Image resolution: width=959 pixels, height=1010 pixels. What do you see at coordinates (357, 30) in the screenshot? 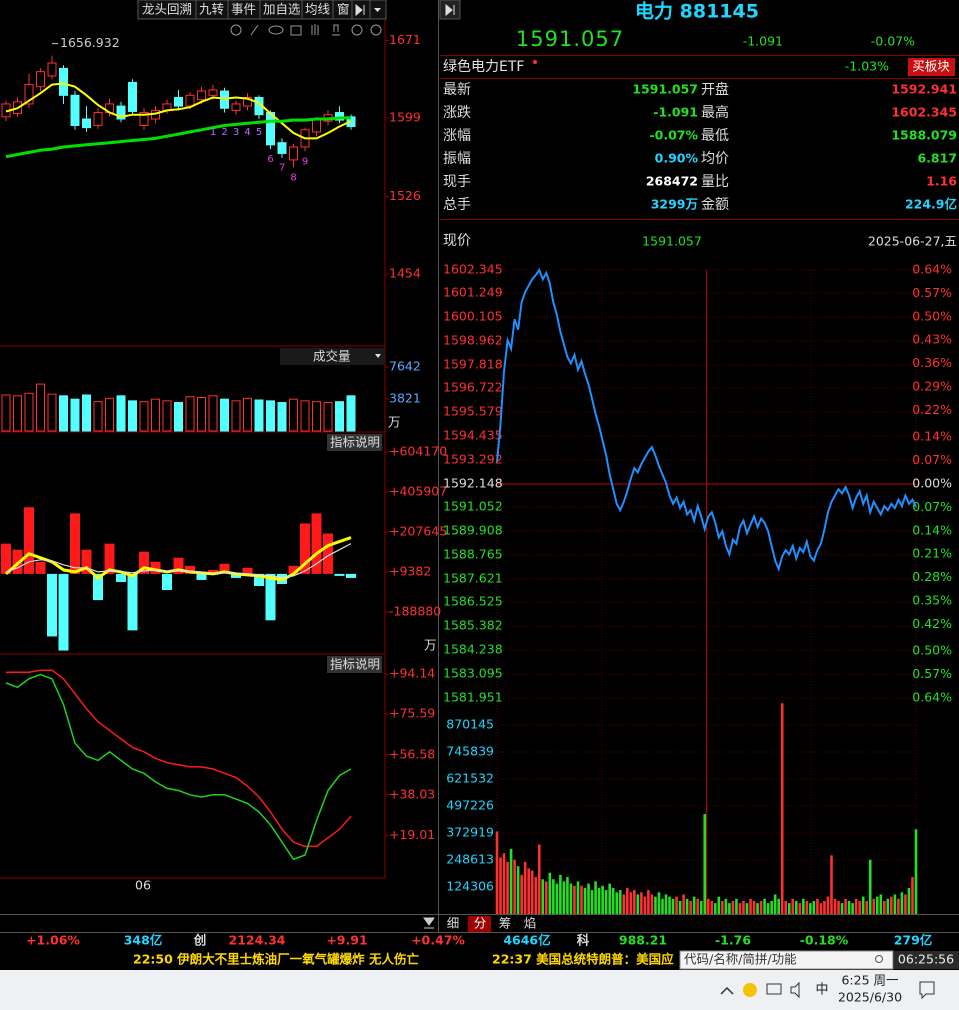
I see `zoom-in-icon` at bounding box center [357, 30].